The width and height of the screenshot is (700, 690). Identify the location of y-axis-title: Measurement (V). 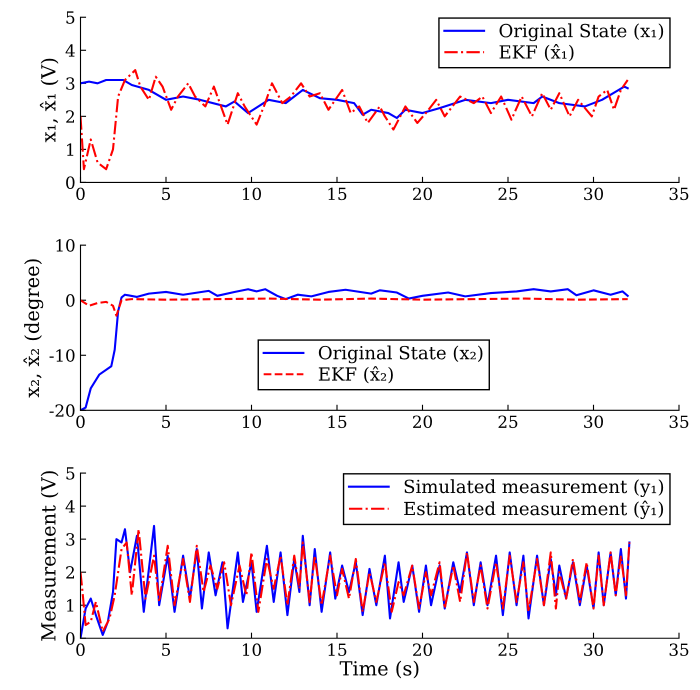
(49, 556).